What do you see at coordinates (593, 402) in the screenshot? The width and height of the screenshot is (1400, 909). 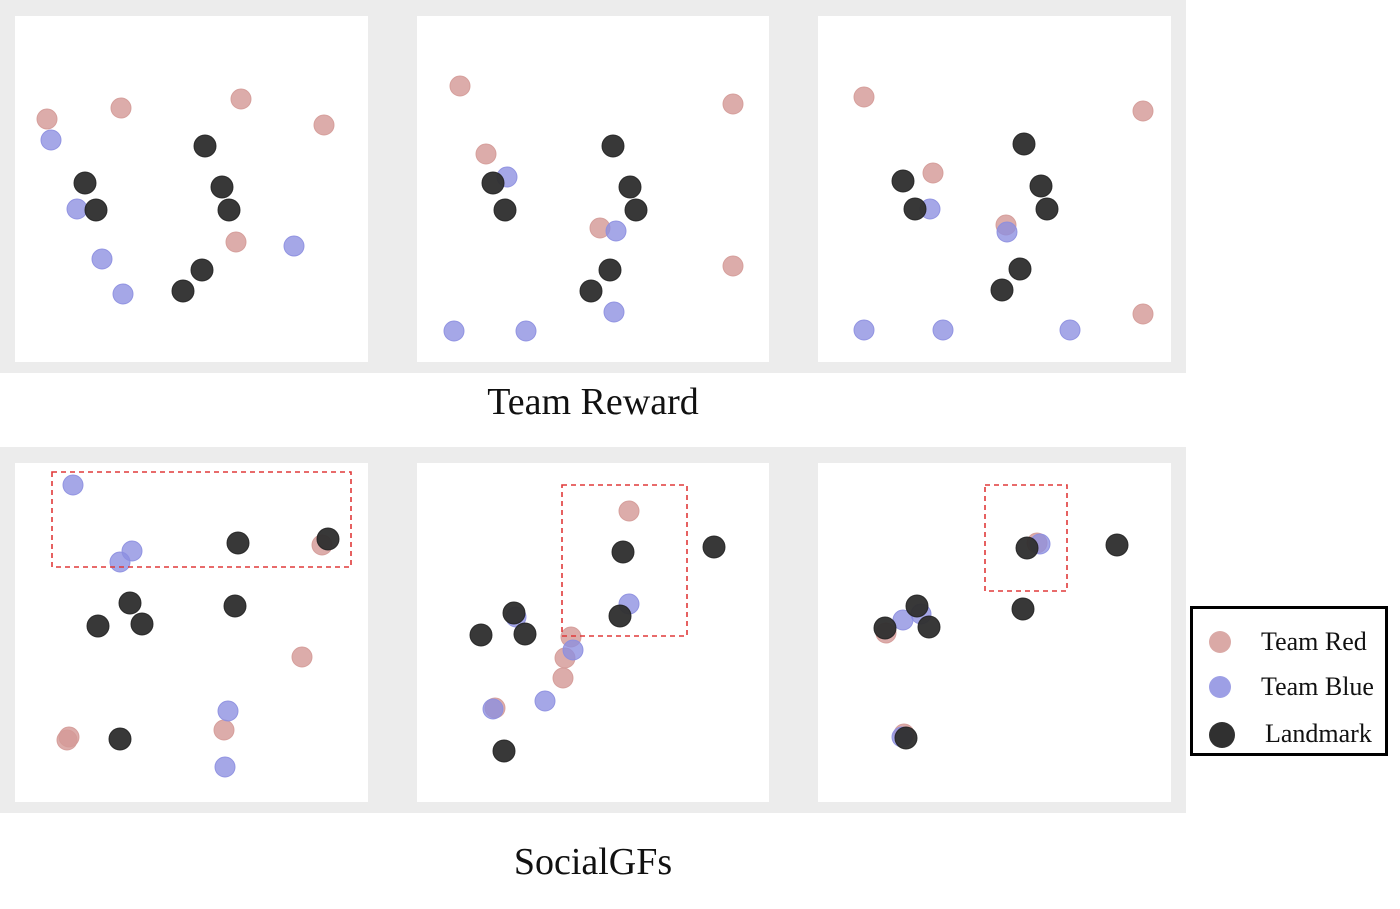 I see `team-reward-label: Team Reward` at bounding box center [593, 402].